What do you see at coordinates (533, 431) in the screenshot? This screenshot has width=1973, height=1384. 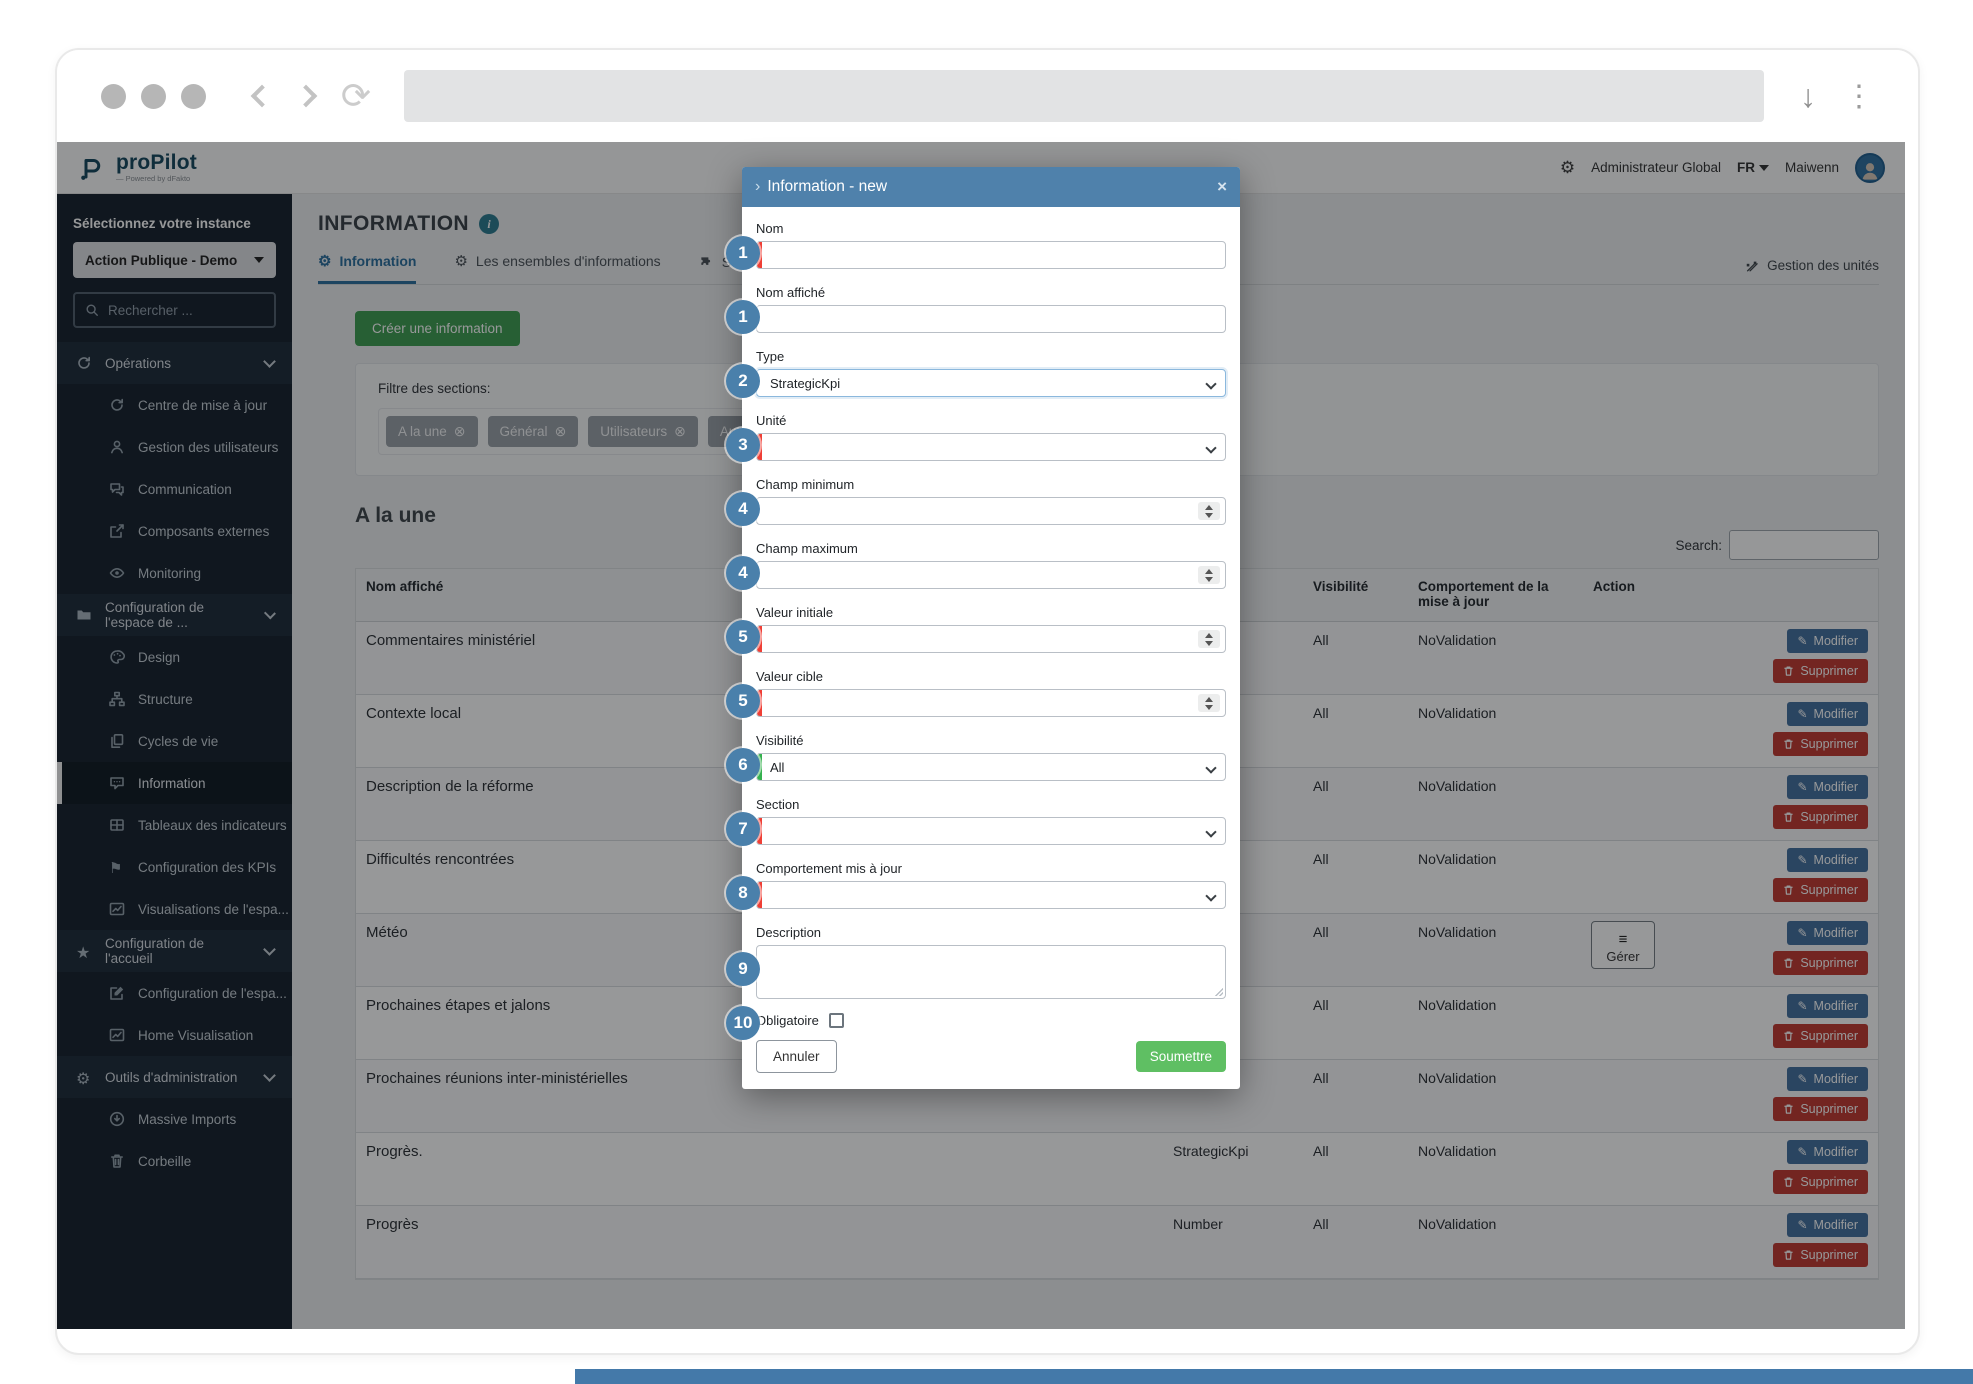 I see `filter-chip: Général ⊗` at bounding box center [533, 431].